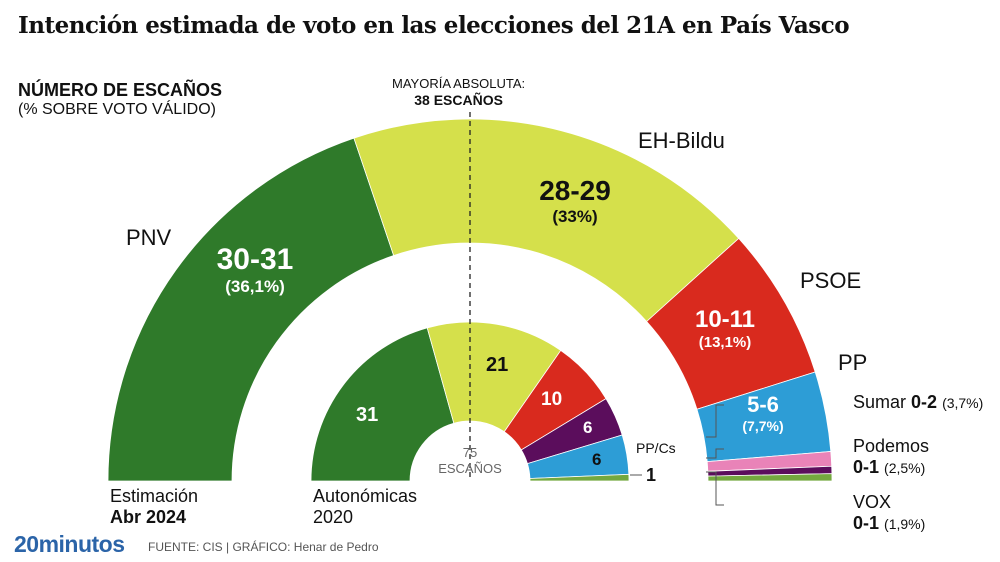  Describe the element at coordinates (69, 544) in the screenshot. I see `brand-logo: 20minutos` at that location.